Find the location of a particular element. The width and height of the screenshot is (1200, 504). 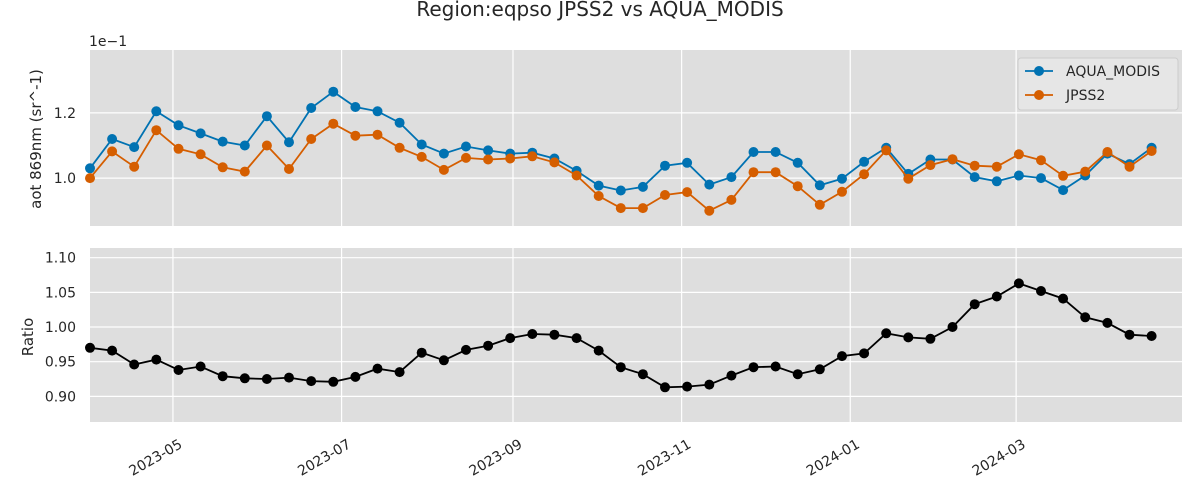

legend-marker-jpss2 is located at coordinates (1039, 95).